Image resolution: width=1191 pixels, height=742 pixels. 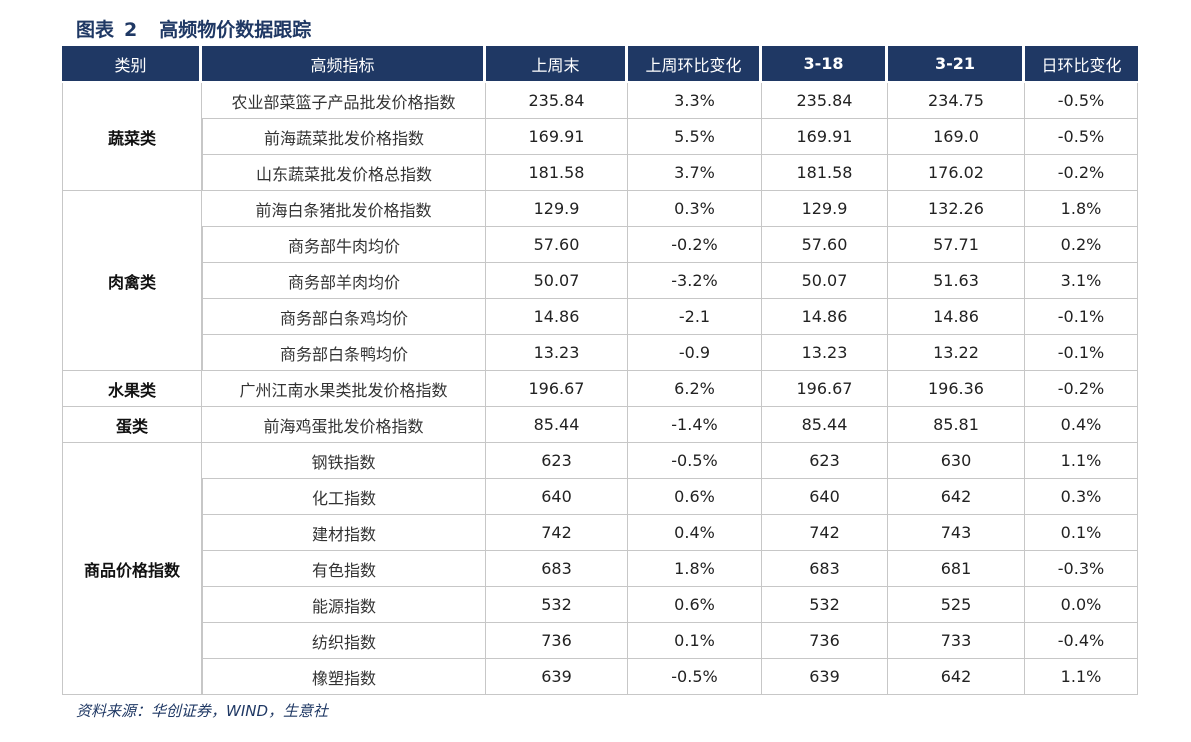 What do you see at coordinates (825, 353) in the screenshot?
I see `date-1-value-cell: 13.23` at bounding box center [825, 353].